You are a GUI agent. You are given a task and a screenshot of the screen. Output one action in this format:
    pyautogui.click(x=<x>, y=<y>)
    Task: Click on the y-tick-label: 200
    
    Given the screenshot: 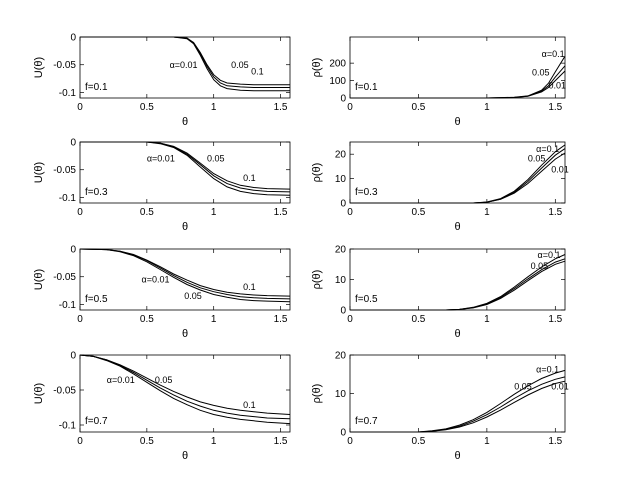 What is the action you would take?
    pyautogui.click(x=337, y=64)
    